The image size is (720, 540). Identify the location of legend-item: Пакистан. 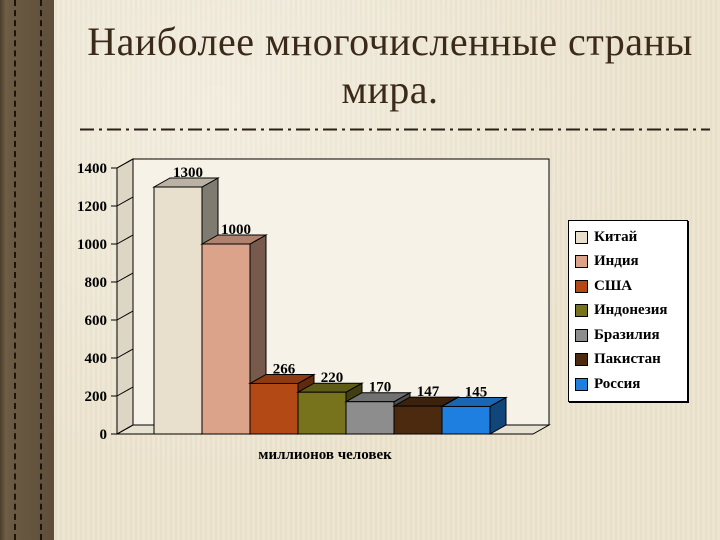
(628, 360).